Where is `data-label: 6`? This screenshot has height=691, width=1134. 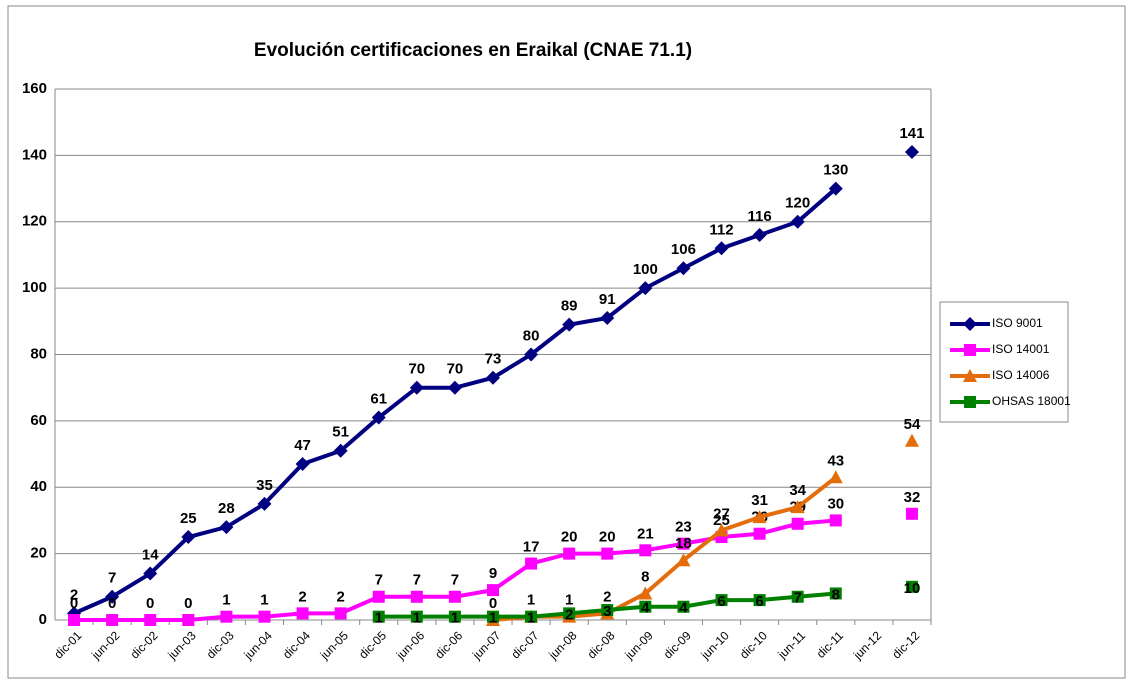
data-label: 6 is located at coordinates (721, 601).